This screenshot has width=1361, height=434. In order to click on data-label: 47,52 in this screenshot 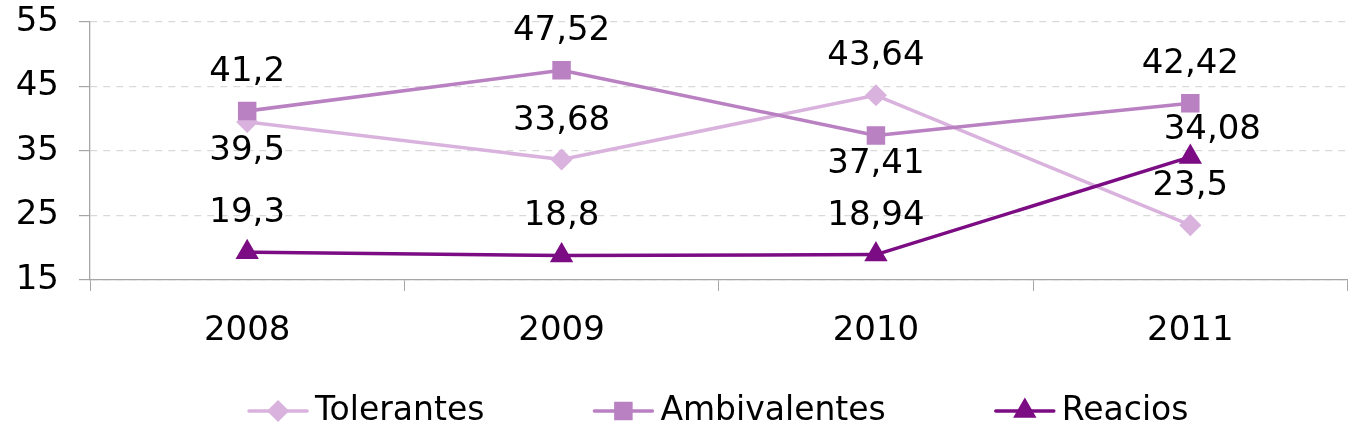, I will do `click(561, 28)`.